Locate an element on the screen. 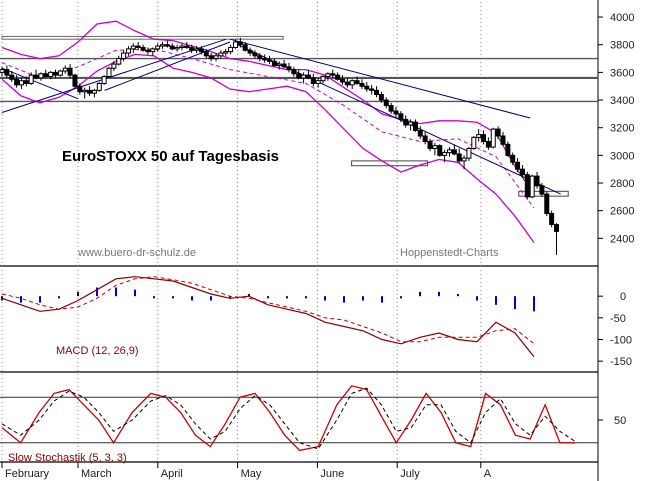  x-tick-label-2: April is located at coordinates (172, 474).